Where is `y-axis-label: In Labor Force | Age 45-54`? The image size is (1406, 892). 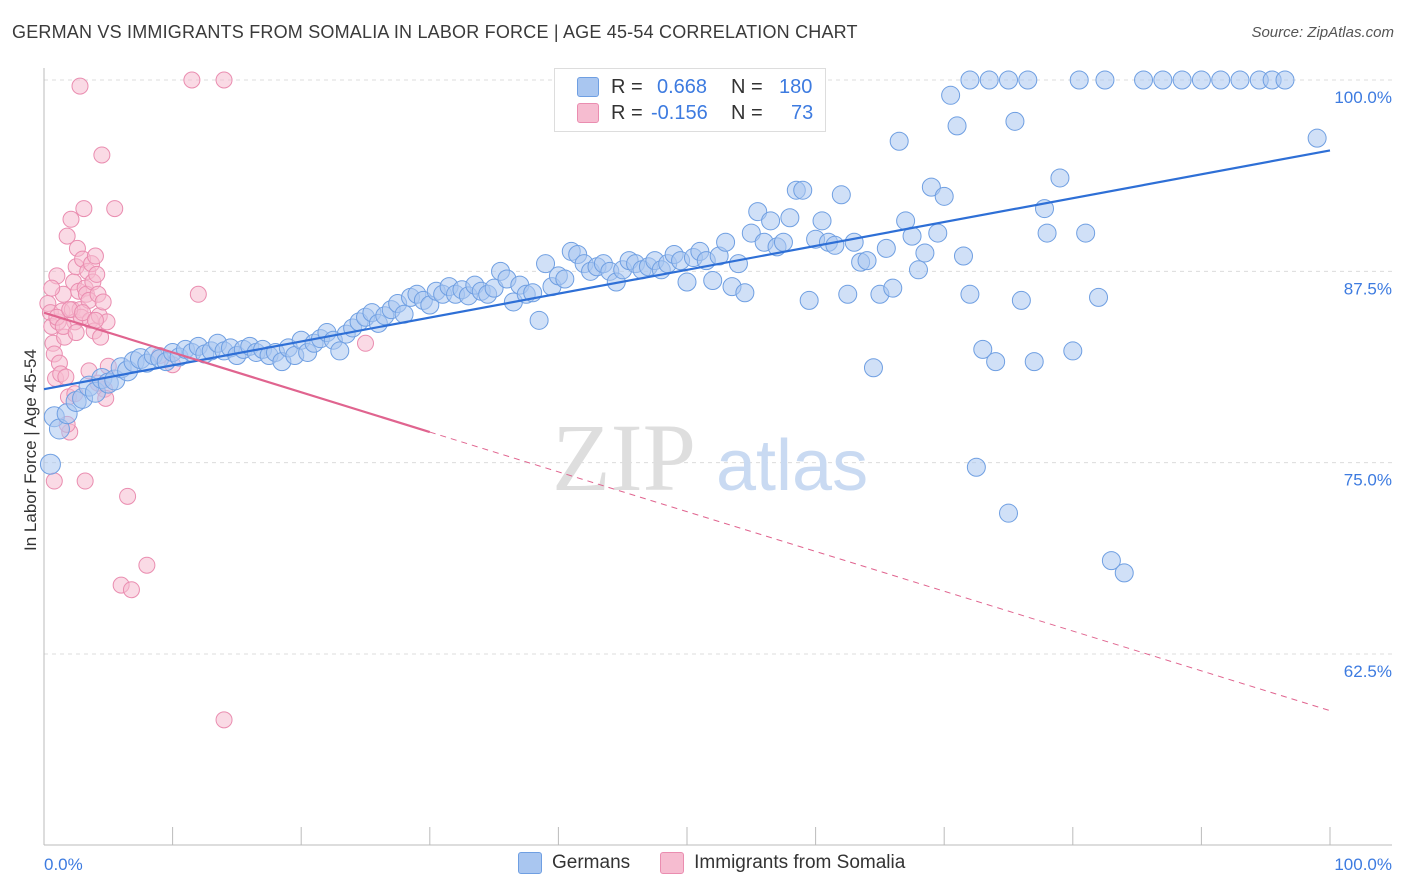
y-axis-label: In Labor Force | Age 45-54 is located at coordinates (30, 450).